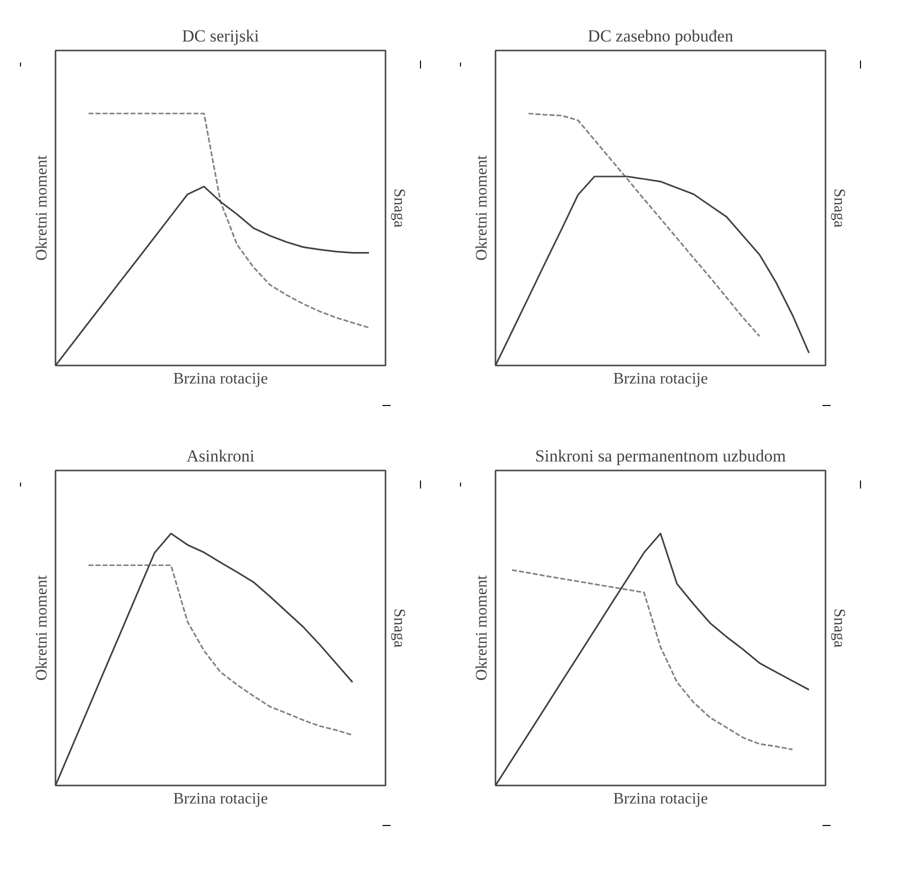 The height and width of the screenshot is (869, 903). I want to click on chart-title: Asinkroni, so click(220, 456).